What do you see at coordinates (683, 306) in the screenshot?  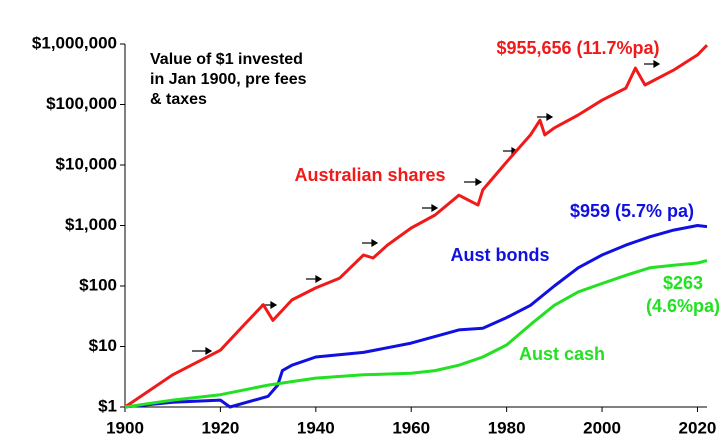 I see `end-label: (4.6%pa)` at bounding box center [683, 306].